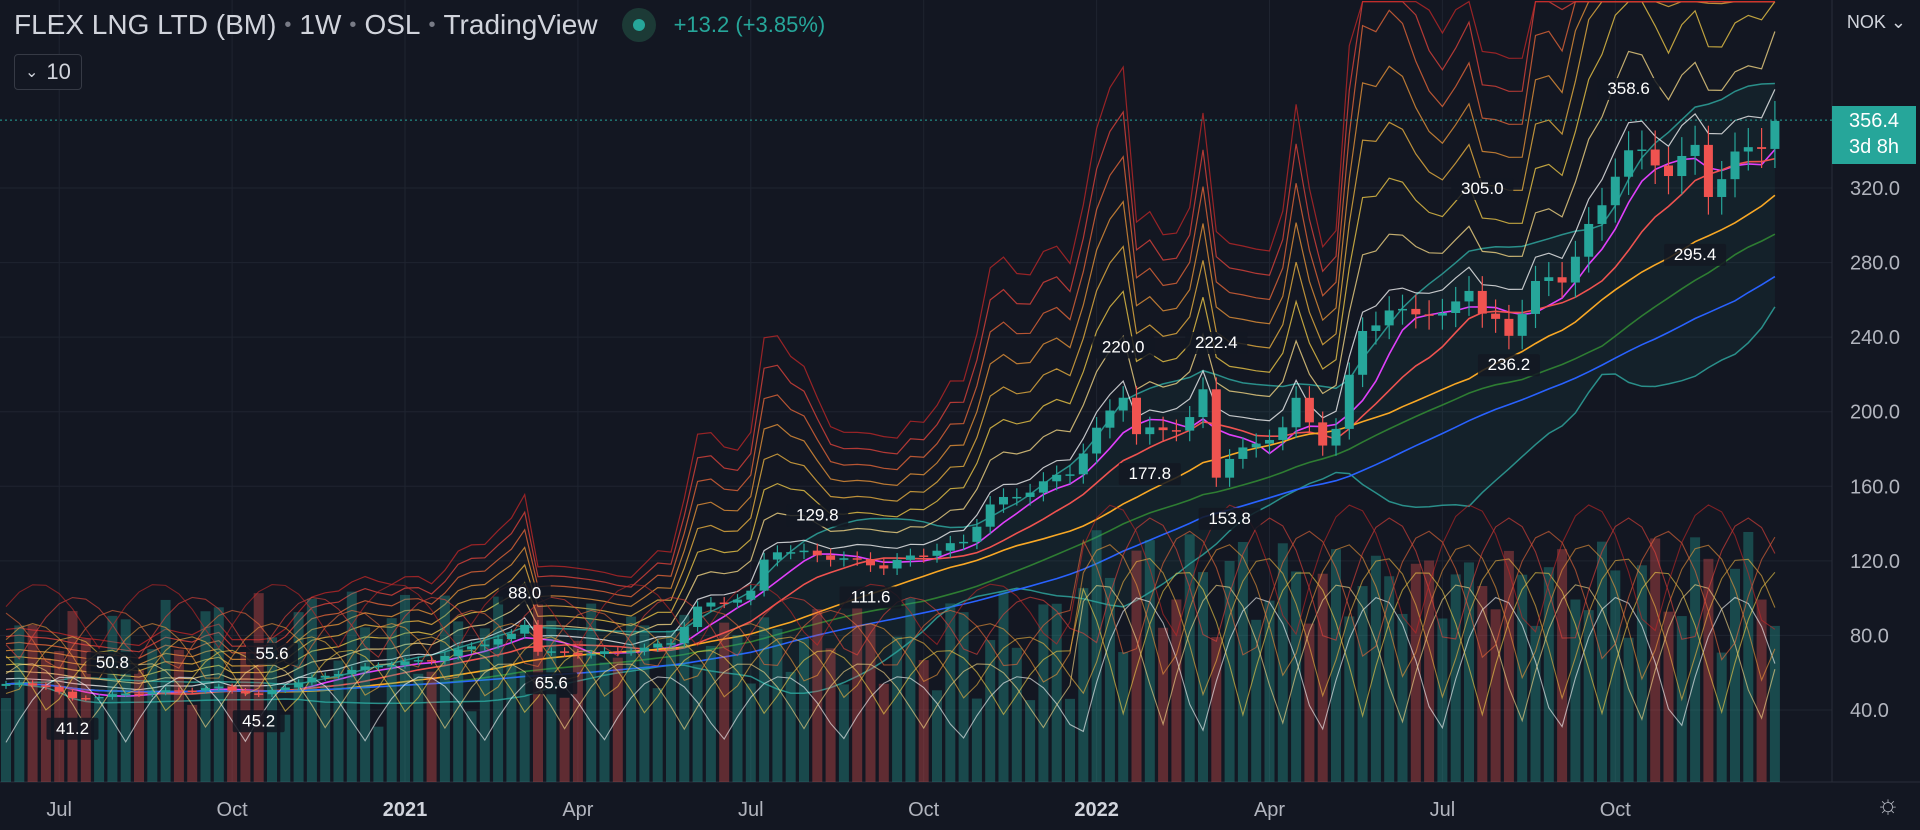  I want to click on currency-selector: NOK ⌄, so click(1876, 22).